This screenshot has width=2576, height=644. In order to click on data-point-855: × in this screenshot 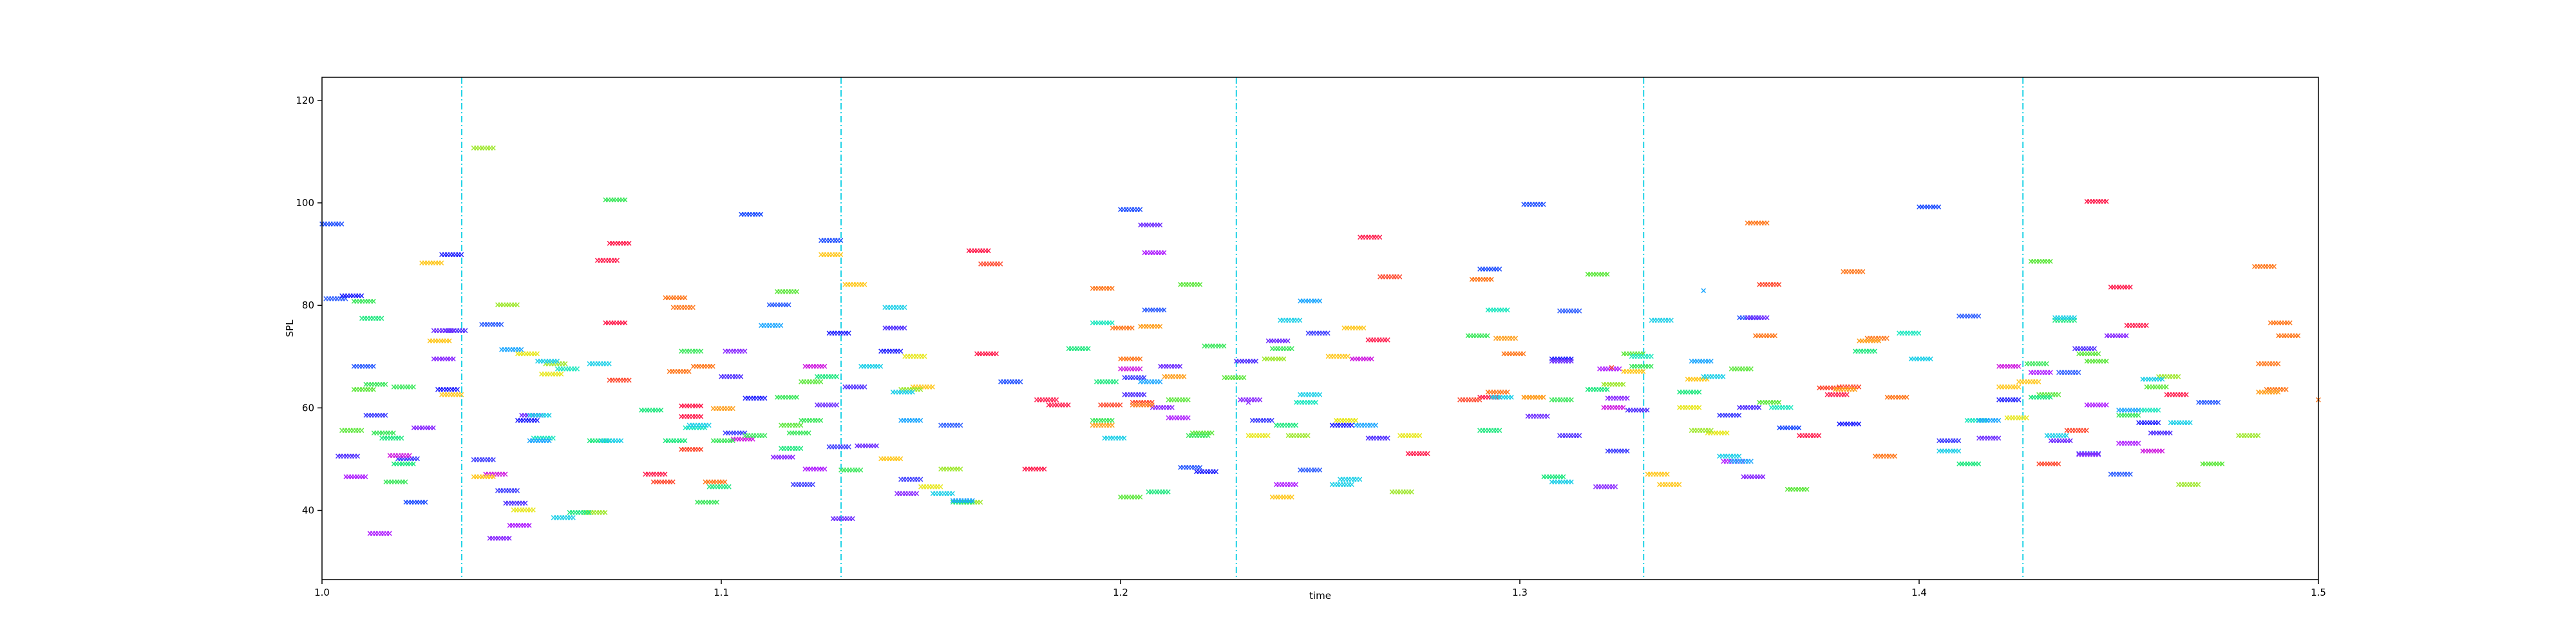, I will do `click(753, 439)`.